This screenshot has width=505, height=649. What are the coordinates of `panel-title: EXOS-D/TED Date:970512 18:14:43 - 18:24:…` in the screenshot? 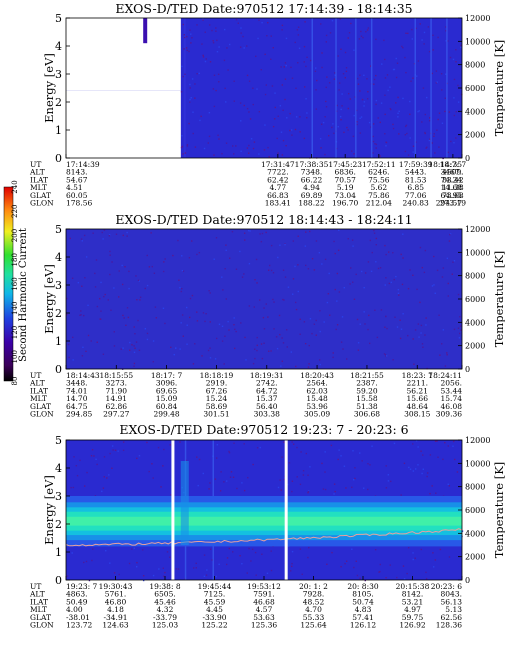 It's located at (263, 219).